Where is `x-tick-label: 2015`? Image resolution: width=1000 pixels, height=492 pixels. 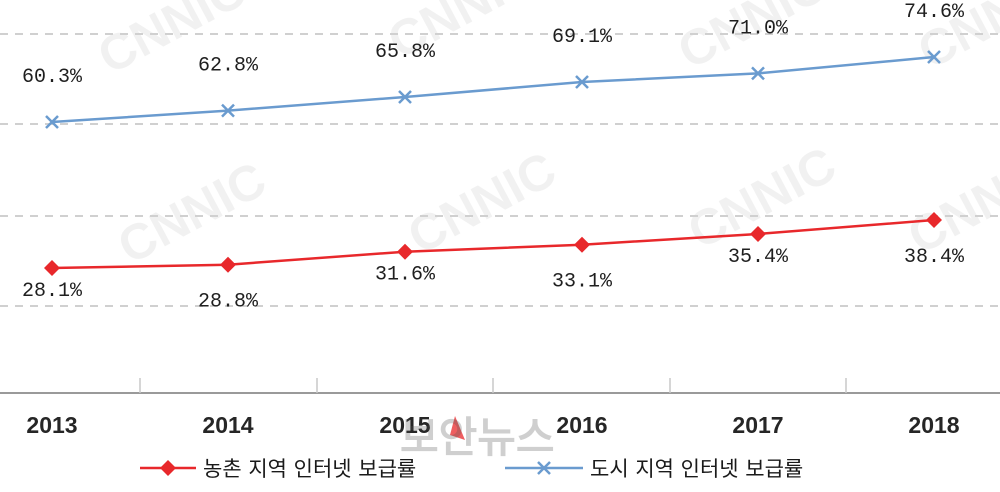
x-tick-label: 2015 is located at coordinates (404, 425).